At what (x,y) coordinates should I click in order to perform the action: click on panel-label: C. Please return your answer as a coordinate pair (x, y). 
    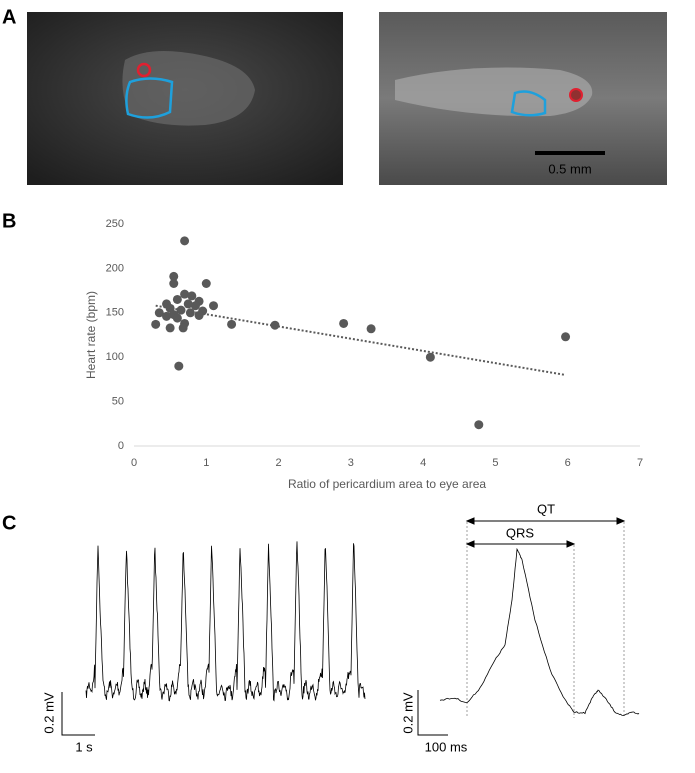
    Looking at the image, I should click on (9, 523).